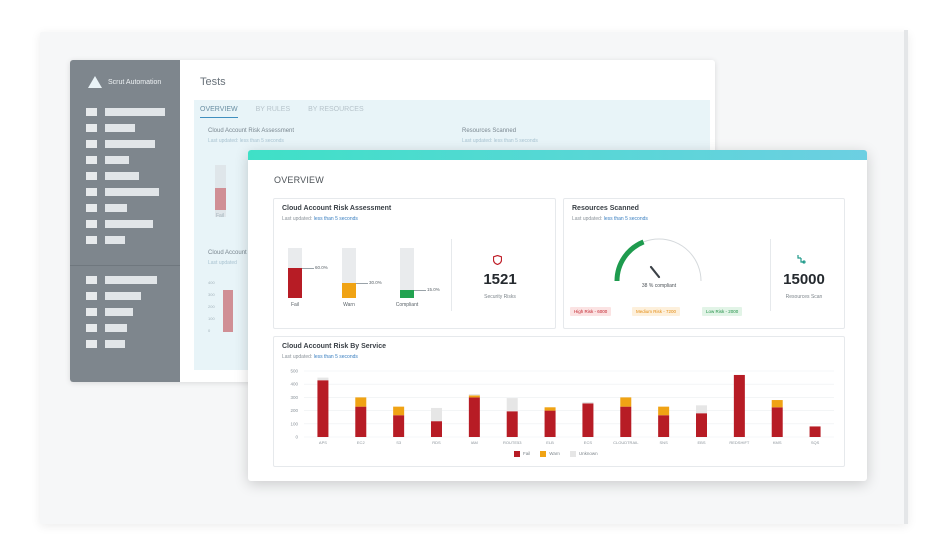 Image resolution: width=950 pixels, height=550 pixels. Describe the element at coordinates (336, 109) in the screenshot. I see `tab-by-resources: BY RESOURCES` at that location.